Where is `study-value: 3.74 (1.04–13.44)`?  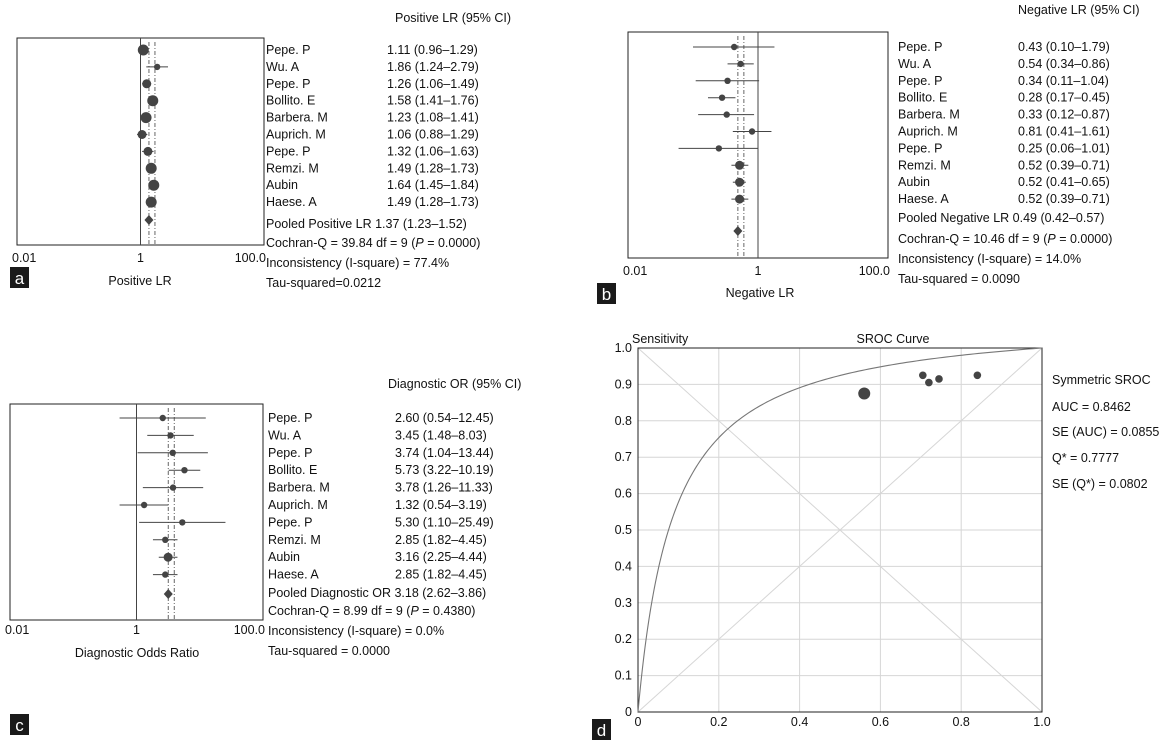 study-value: 3.74 (1.04–13.44) is located at coordinates (444, 453).